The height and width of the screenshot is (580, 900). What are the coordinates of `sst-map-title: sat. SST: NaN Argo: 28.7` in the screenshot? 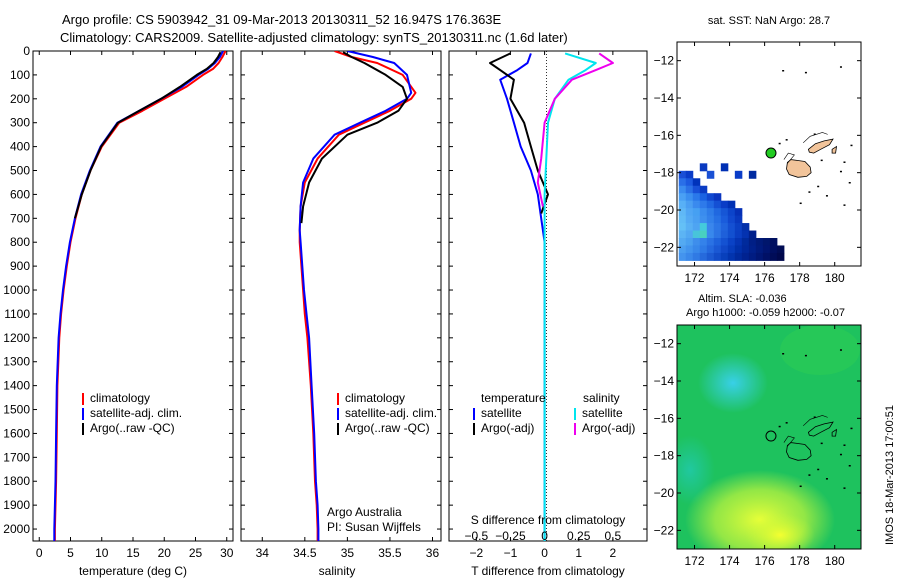 It's located at (769, 21).